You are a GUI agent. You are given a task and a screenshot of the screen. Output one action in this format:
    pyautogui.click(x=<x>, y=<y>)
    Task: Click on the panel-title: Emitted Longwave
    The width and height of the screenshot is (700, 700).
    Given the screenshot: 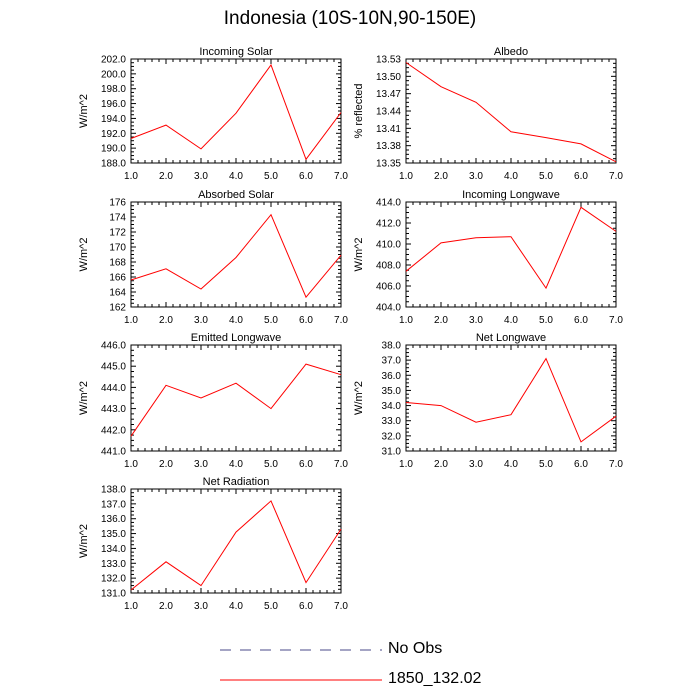 What is the action you would take?
    pyautogui.click(x=236, y=338)
    